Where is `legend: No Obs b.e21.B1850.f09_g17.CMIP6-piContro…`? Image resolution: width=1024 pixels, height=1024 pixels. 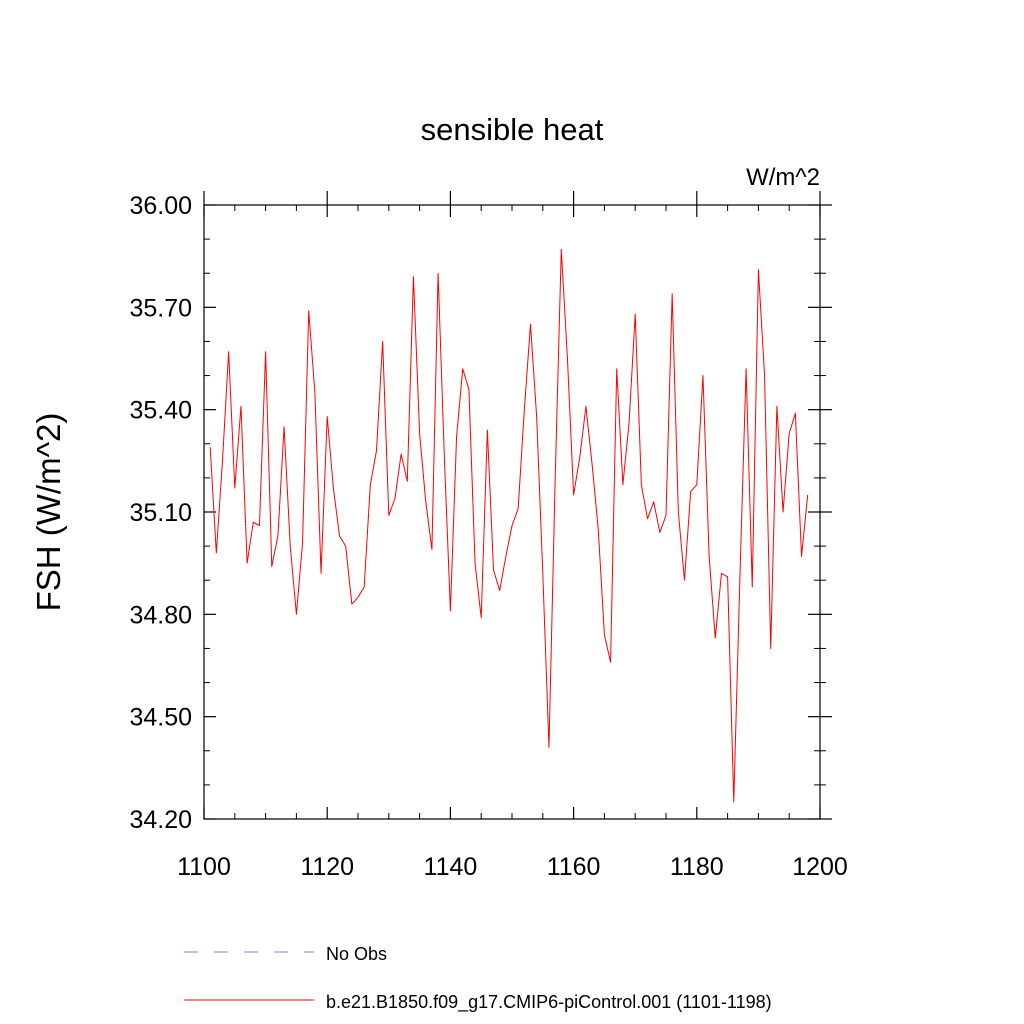
legend: No Obs b.e21.B1850.f09_g17.CMIP6-piContro… is located at coordinates (478, 978).